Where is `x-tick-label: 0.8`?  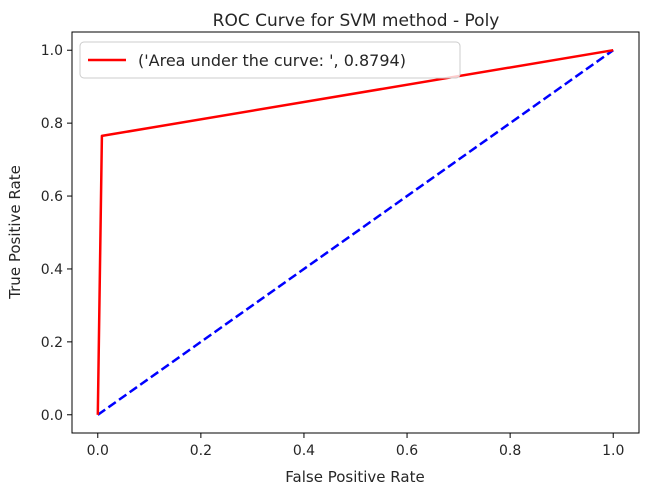
x-tick-label: 0.8 is located at coordinates (510, 451).